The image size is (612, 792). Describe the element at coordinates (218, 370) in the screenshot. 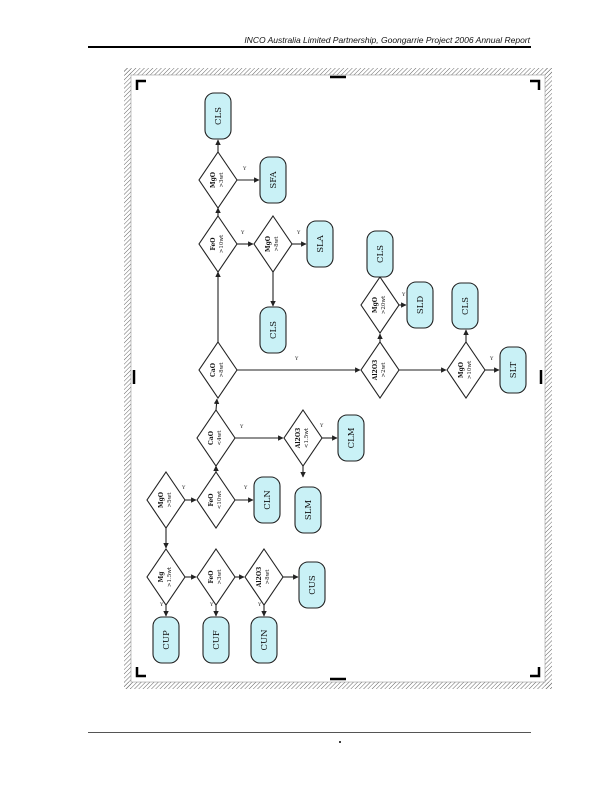

I see `decision-d-cao2: CaO >8wt` at that location.